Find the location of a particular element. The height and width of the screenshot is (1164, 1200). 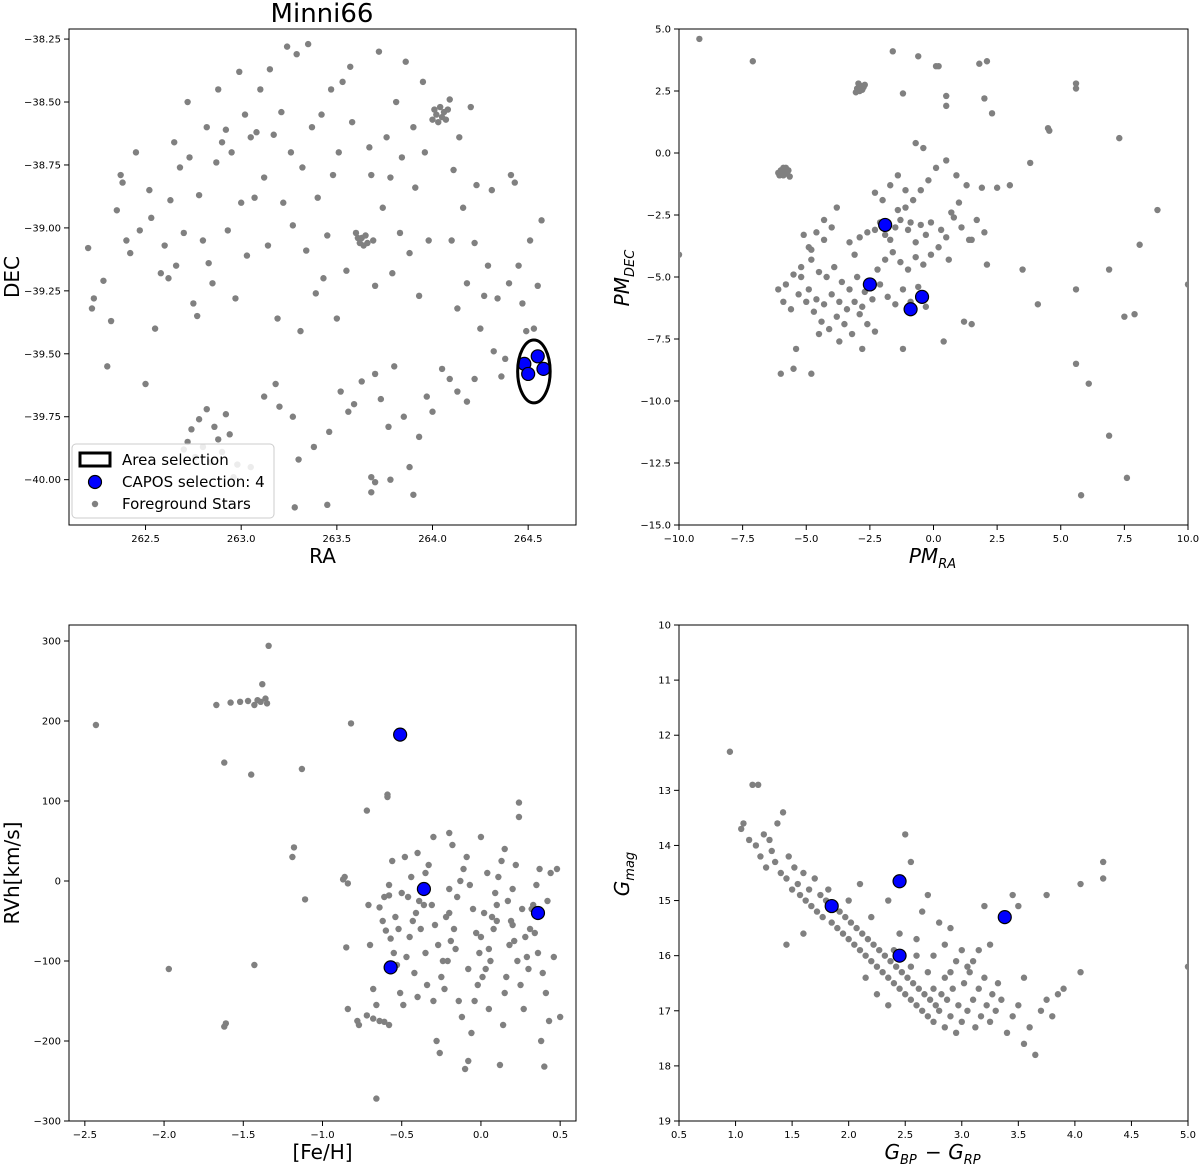

y-axis-label: PMDEC is located at coordinates (624, 277).